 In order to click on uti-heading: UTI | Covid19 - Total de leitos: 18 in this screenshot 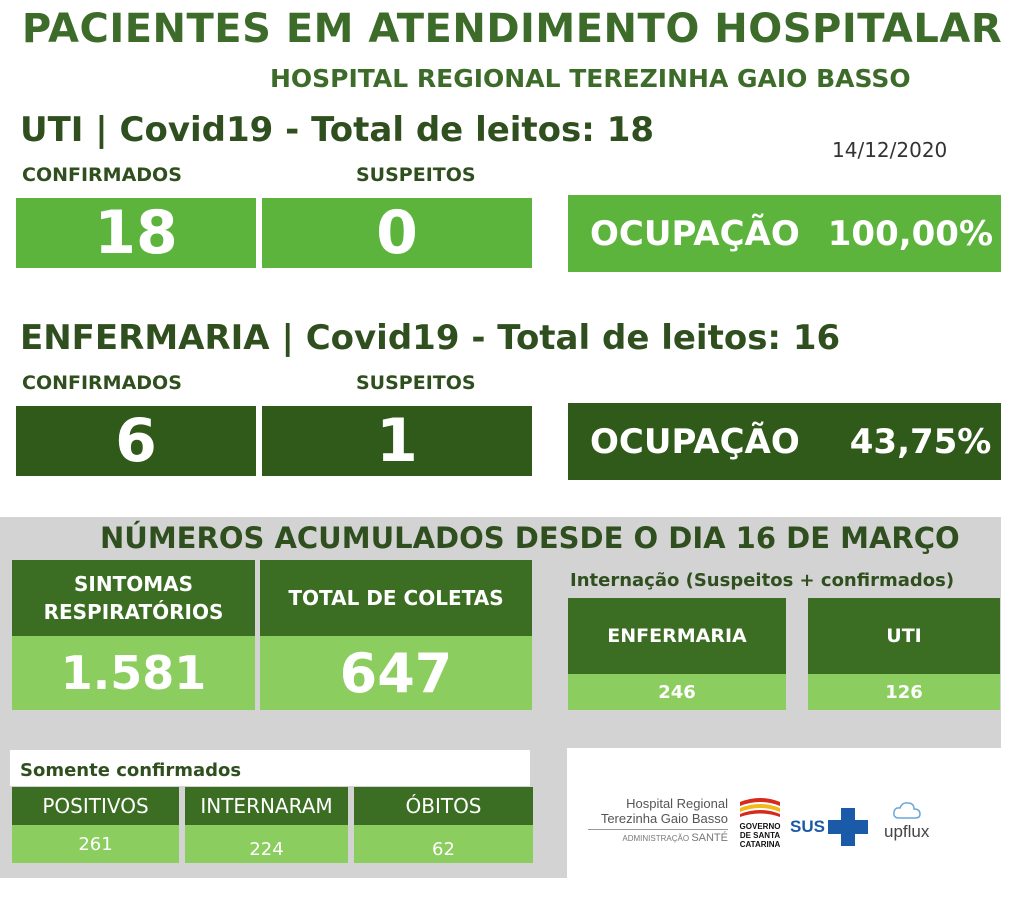, I will do `click(337, 130)`.